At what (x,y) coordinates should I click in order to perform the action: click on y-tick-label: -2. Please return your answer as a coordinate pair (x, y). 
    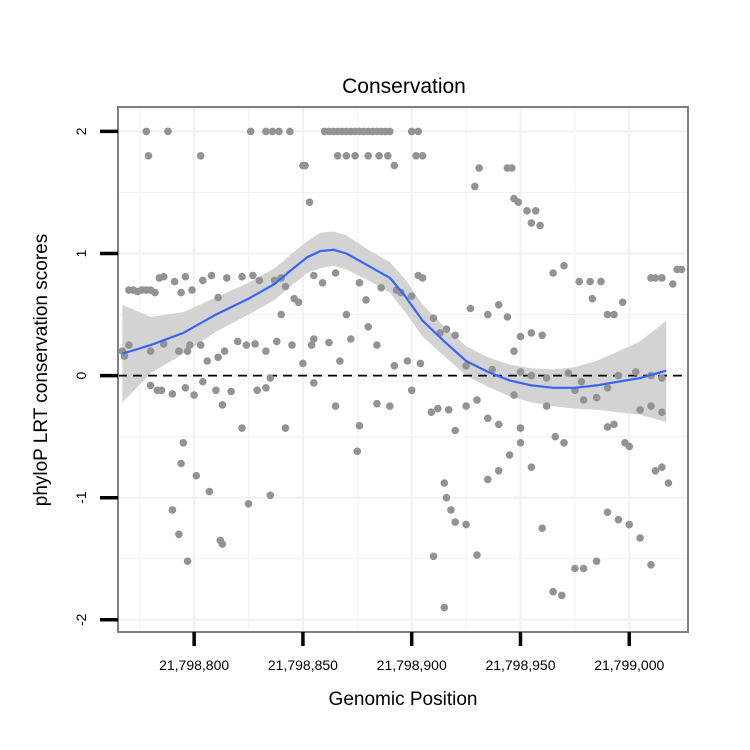
    Looking at the image, I should click on (81, 619).